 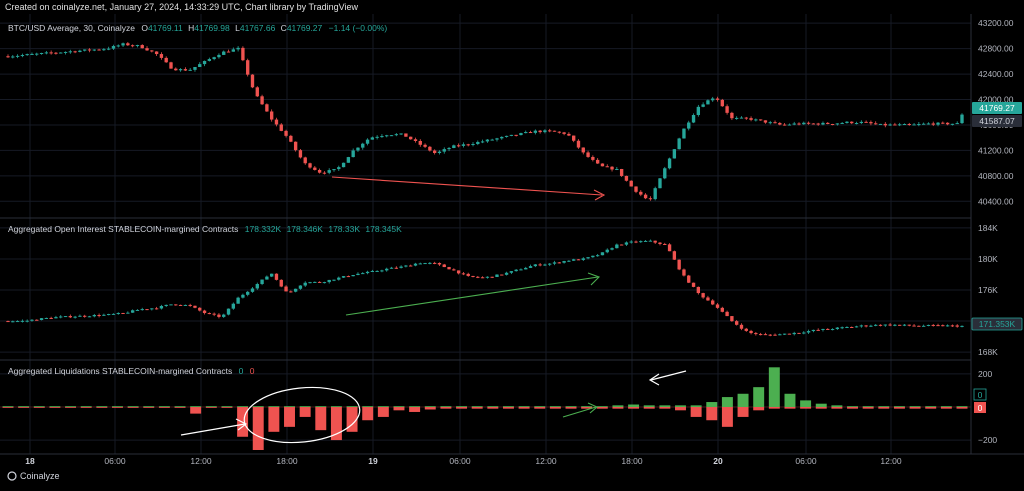 I want to click on axis-tick-label: 200, so click(x=985, y=374).